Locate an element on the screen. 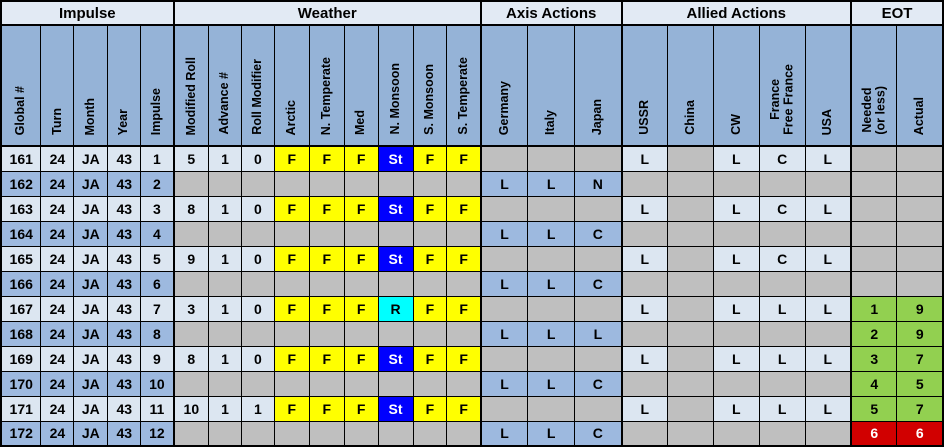  column-header-arctic: Arctic is located at coordinates (291, 85).